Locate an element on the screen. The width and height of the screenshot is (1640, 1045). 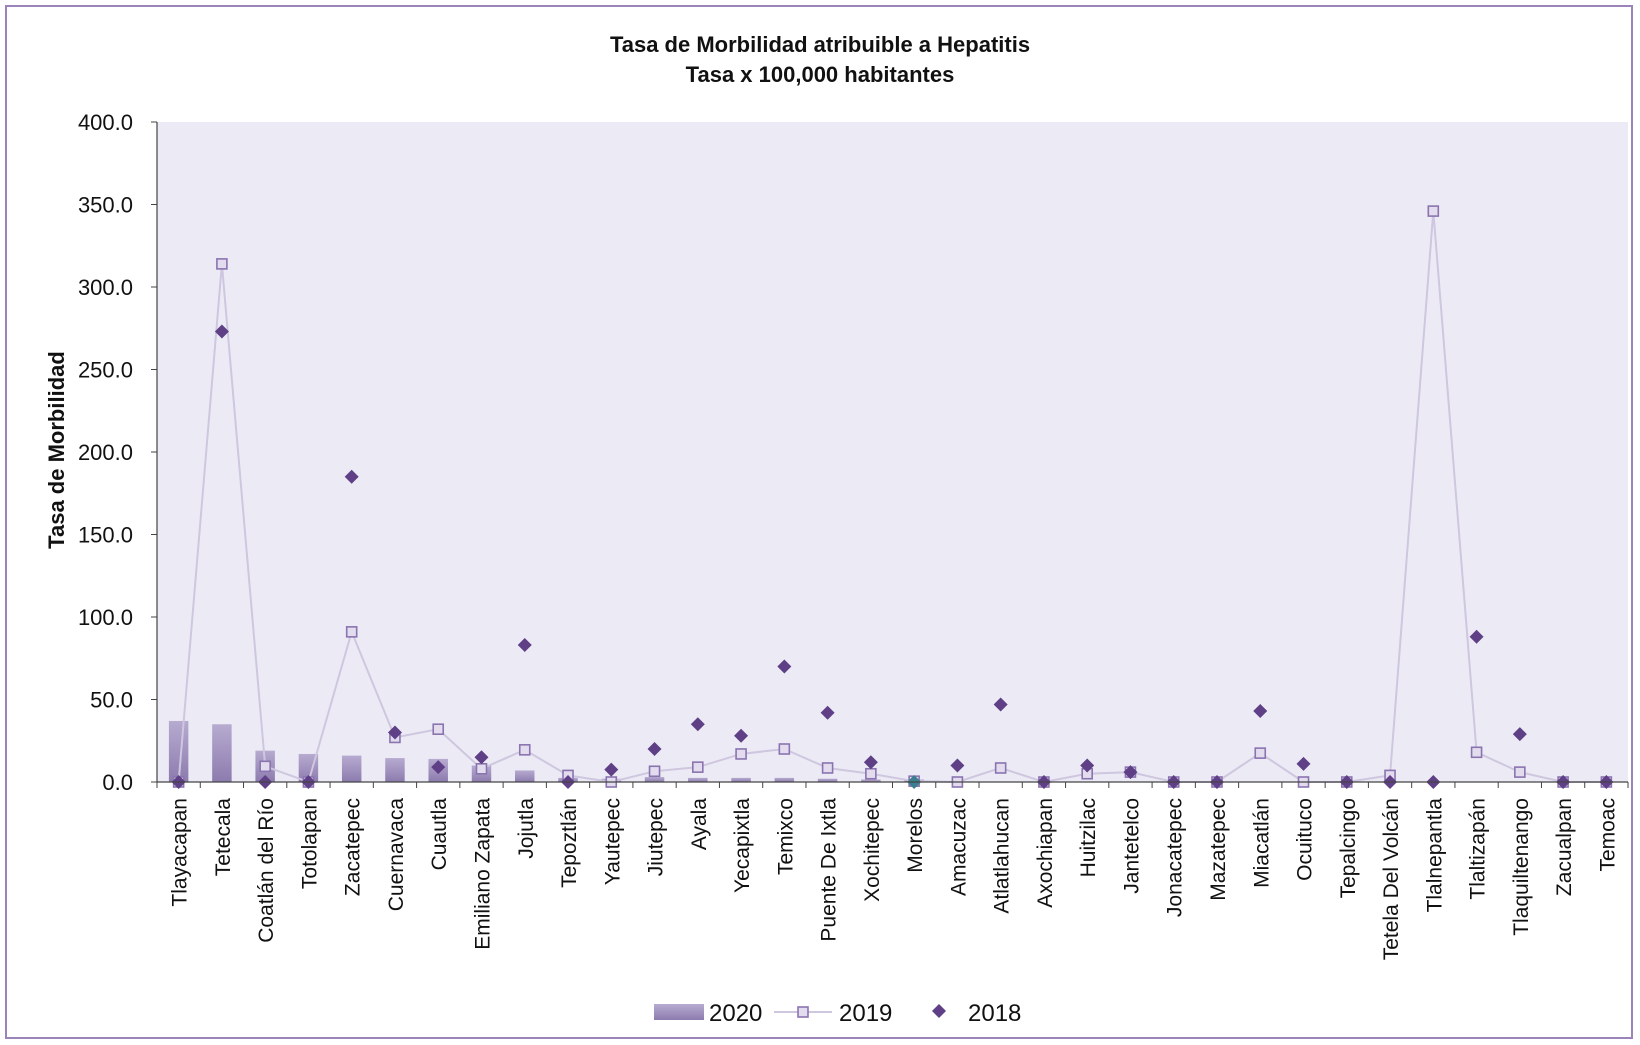
x-category-label: Temoac is located at coordinates (1607, 835).